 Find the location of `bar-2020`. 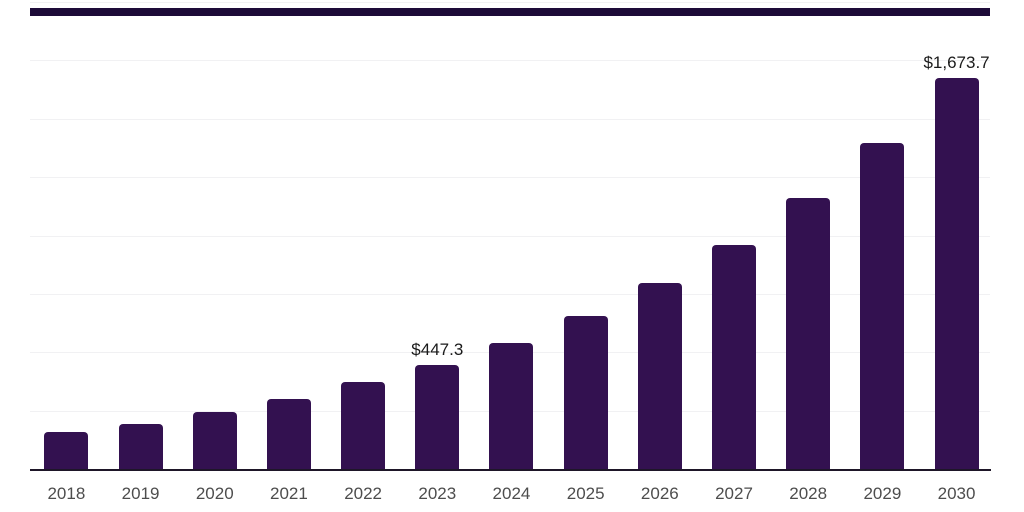

bar-2020 is located at coordinates (214, 440).